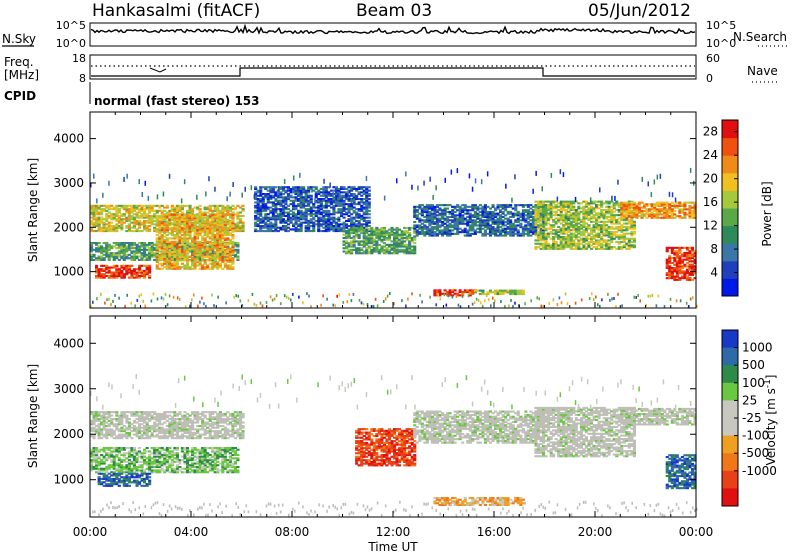  I want to click on date-title: 05/Jun/2012, so click(639, 11).